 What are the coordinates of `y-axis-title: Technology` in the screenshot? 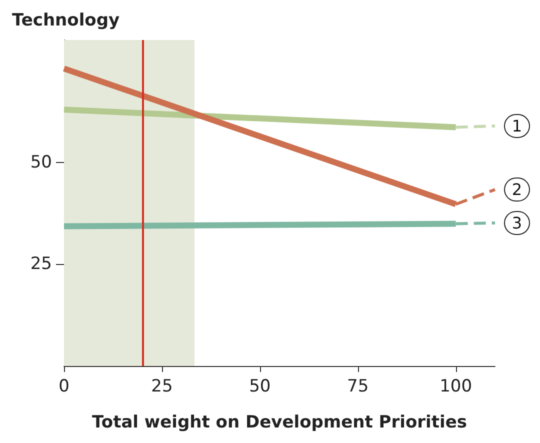 It's located at (66, 20).